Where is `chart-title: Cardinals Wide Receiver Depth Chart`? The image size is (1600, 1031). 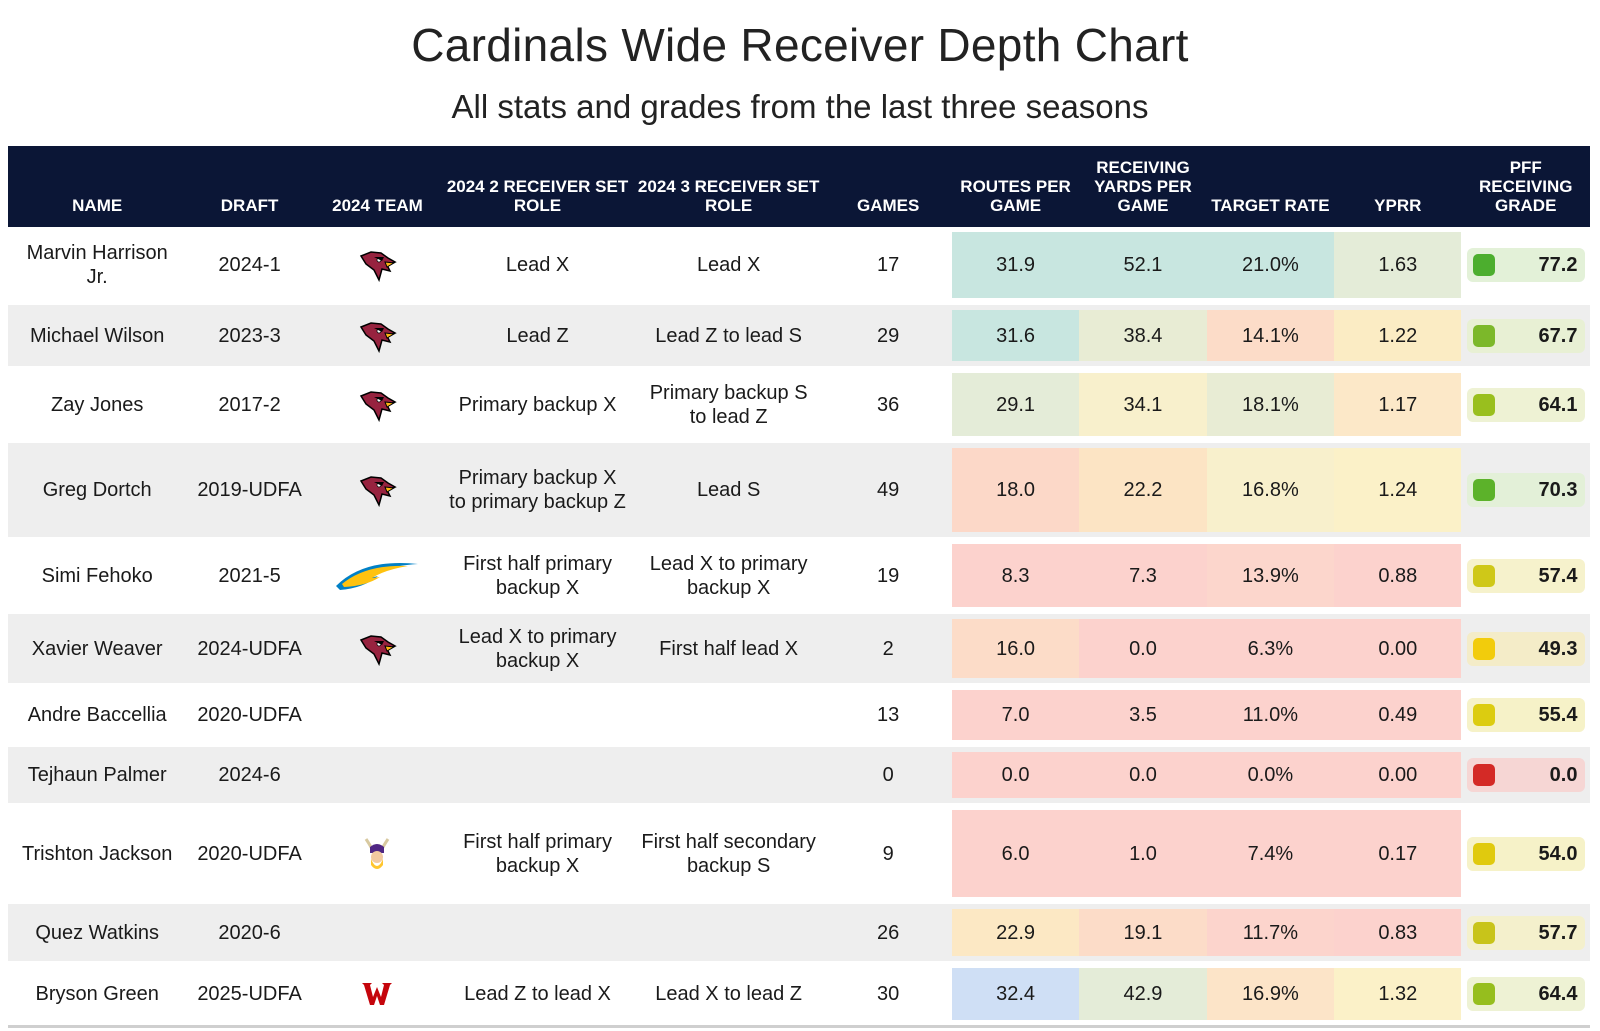
chart-title: Cardinals Wide Receiver Depth Chart is located at coordinates (800, 45).